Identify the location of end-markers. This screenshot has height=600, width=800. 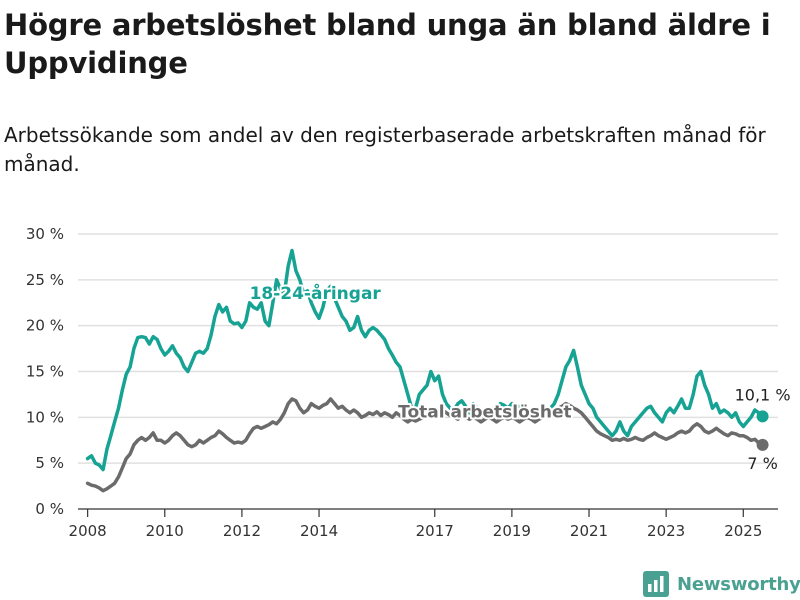
(762, 430).